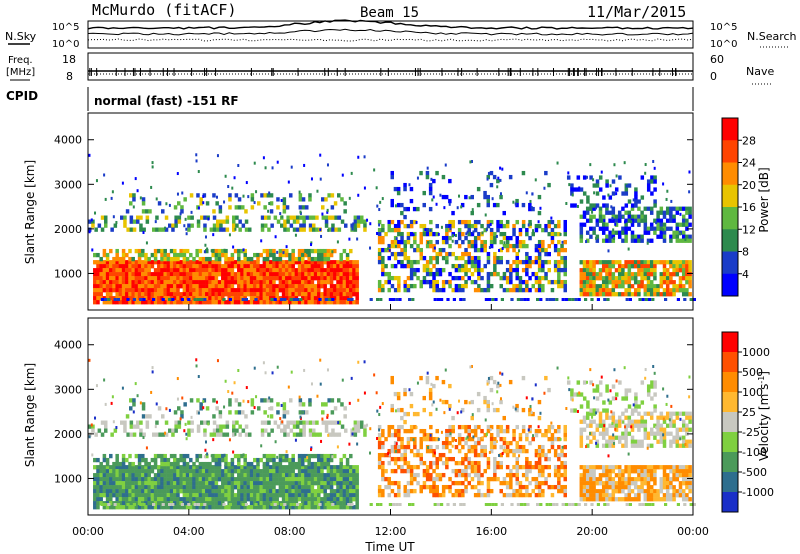  Describe the element at coordinates (390, 30) in the screenshot. I see `nsky-traces` at that location.